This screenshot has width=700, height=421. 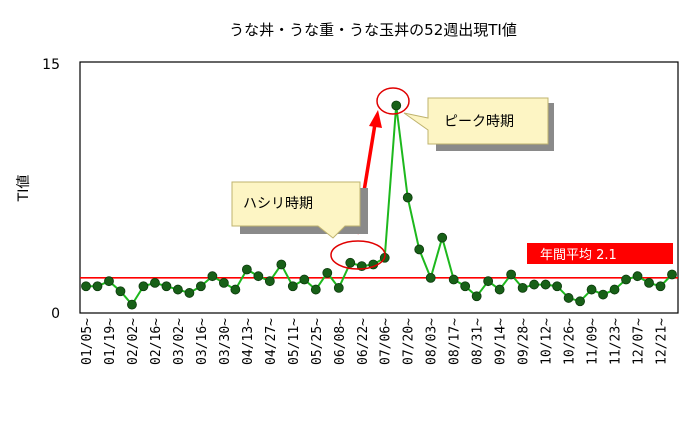 I want to click on trend-arrow-head, so click(x=375, y=119).